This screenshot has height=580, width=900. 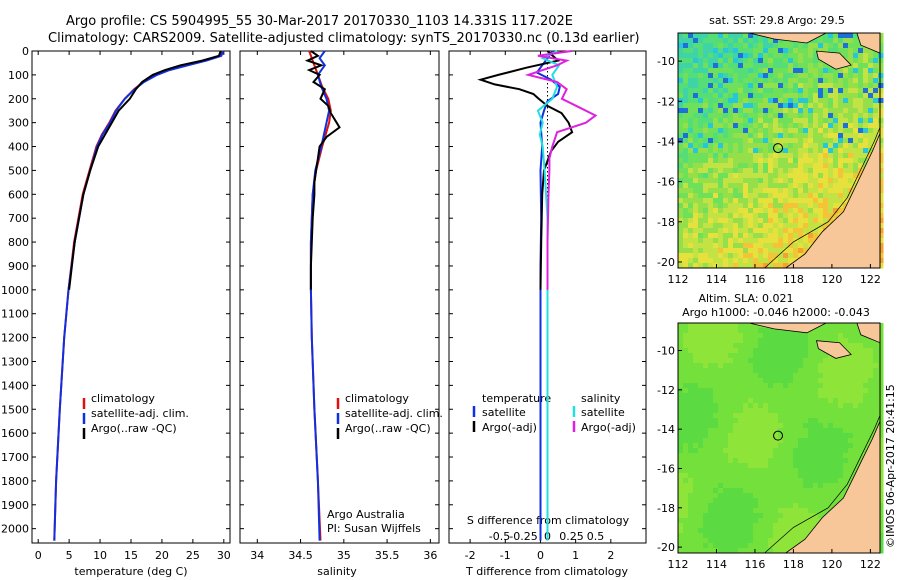 I want to click on depth-contour, so click(x=822, y=198).